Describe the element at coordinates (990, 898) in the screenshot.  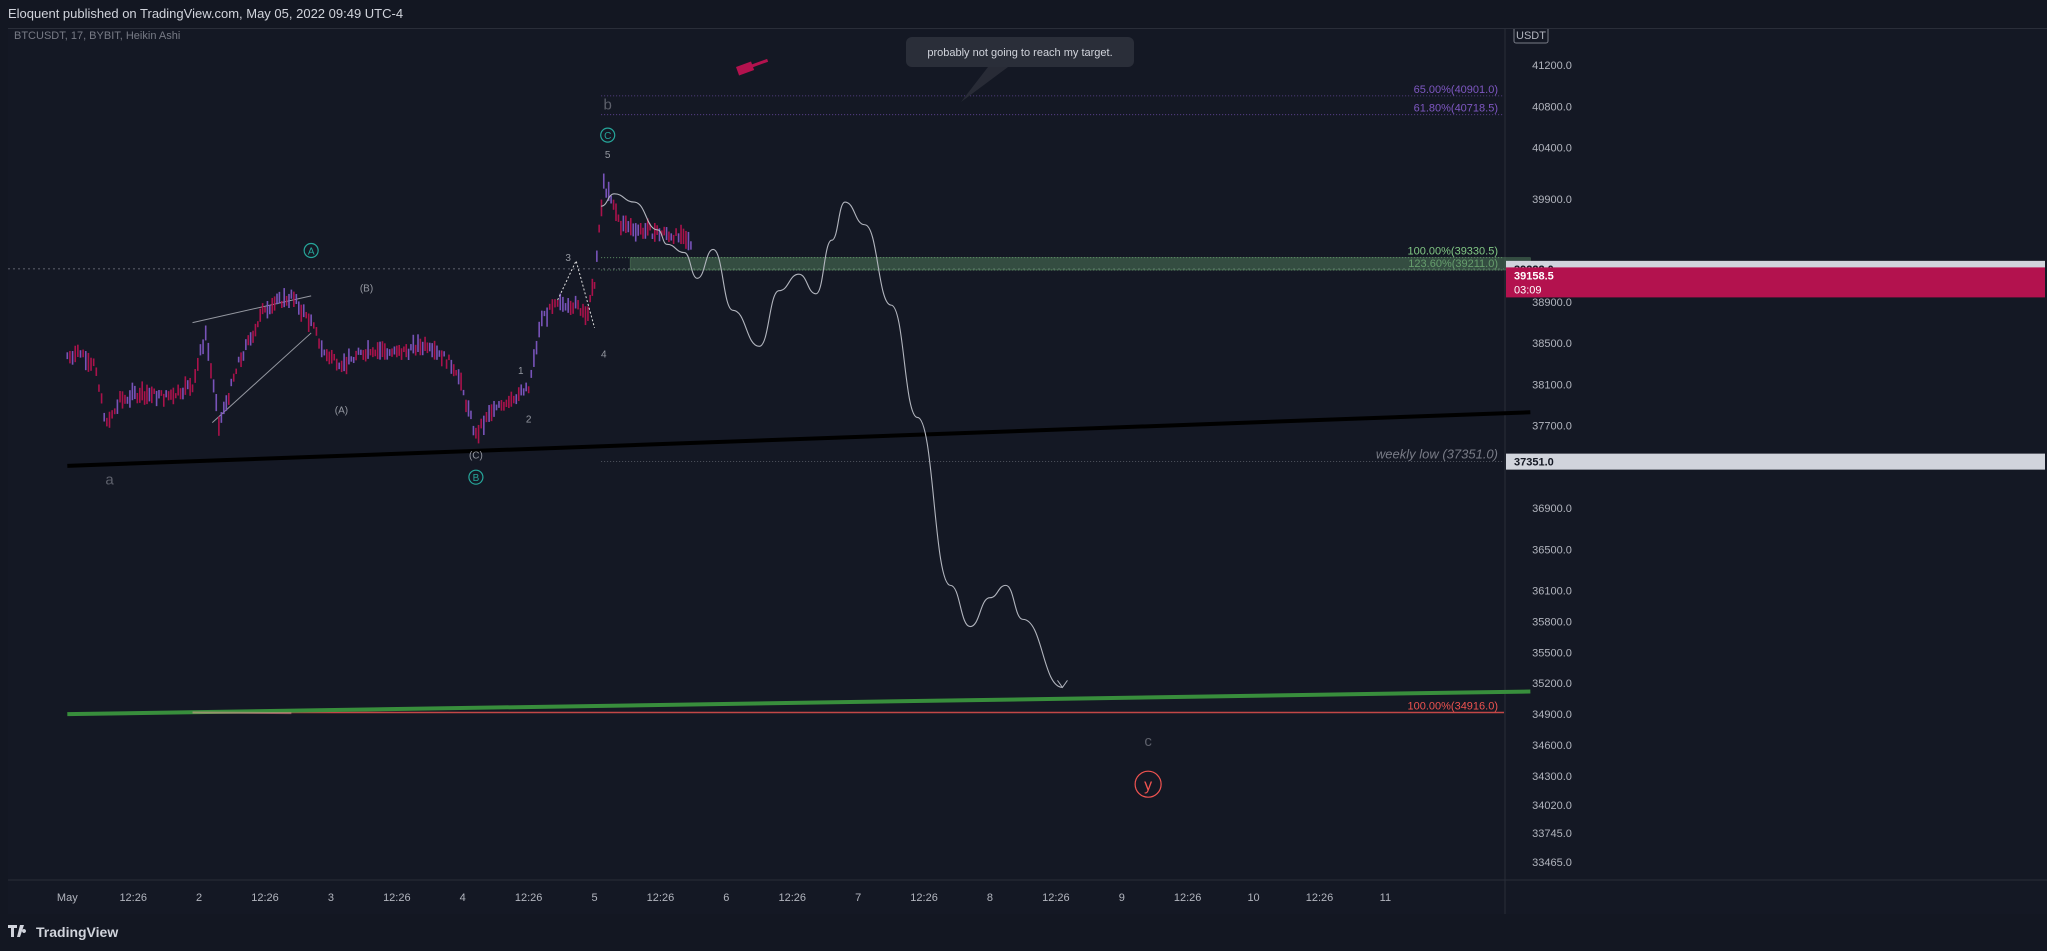
I see `time-tick-label: 8` at that location.